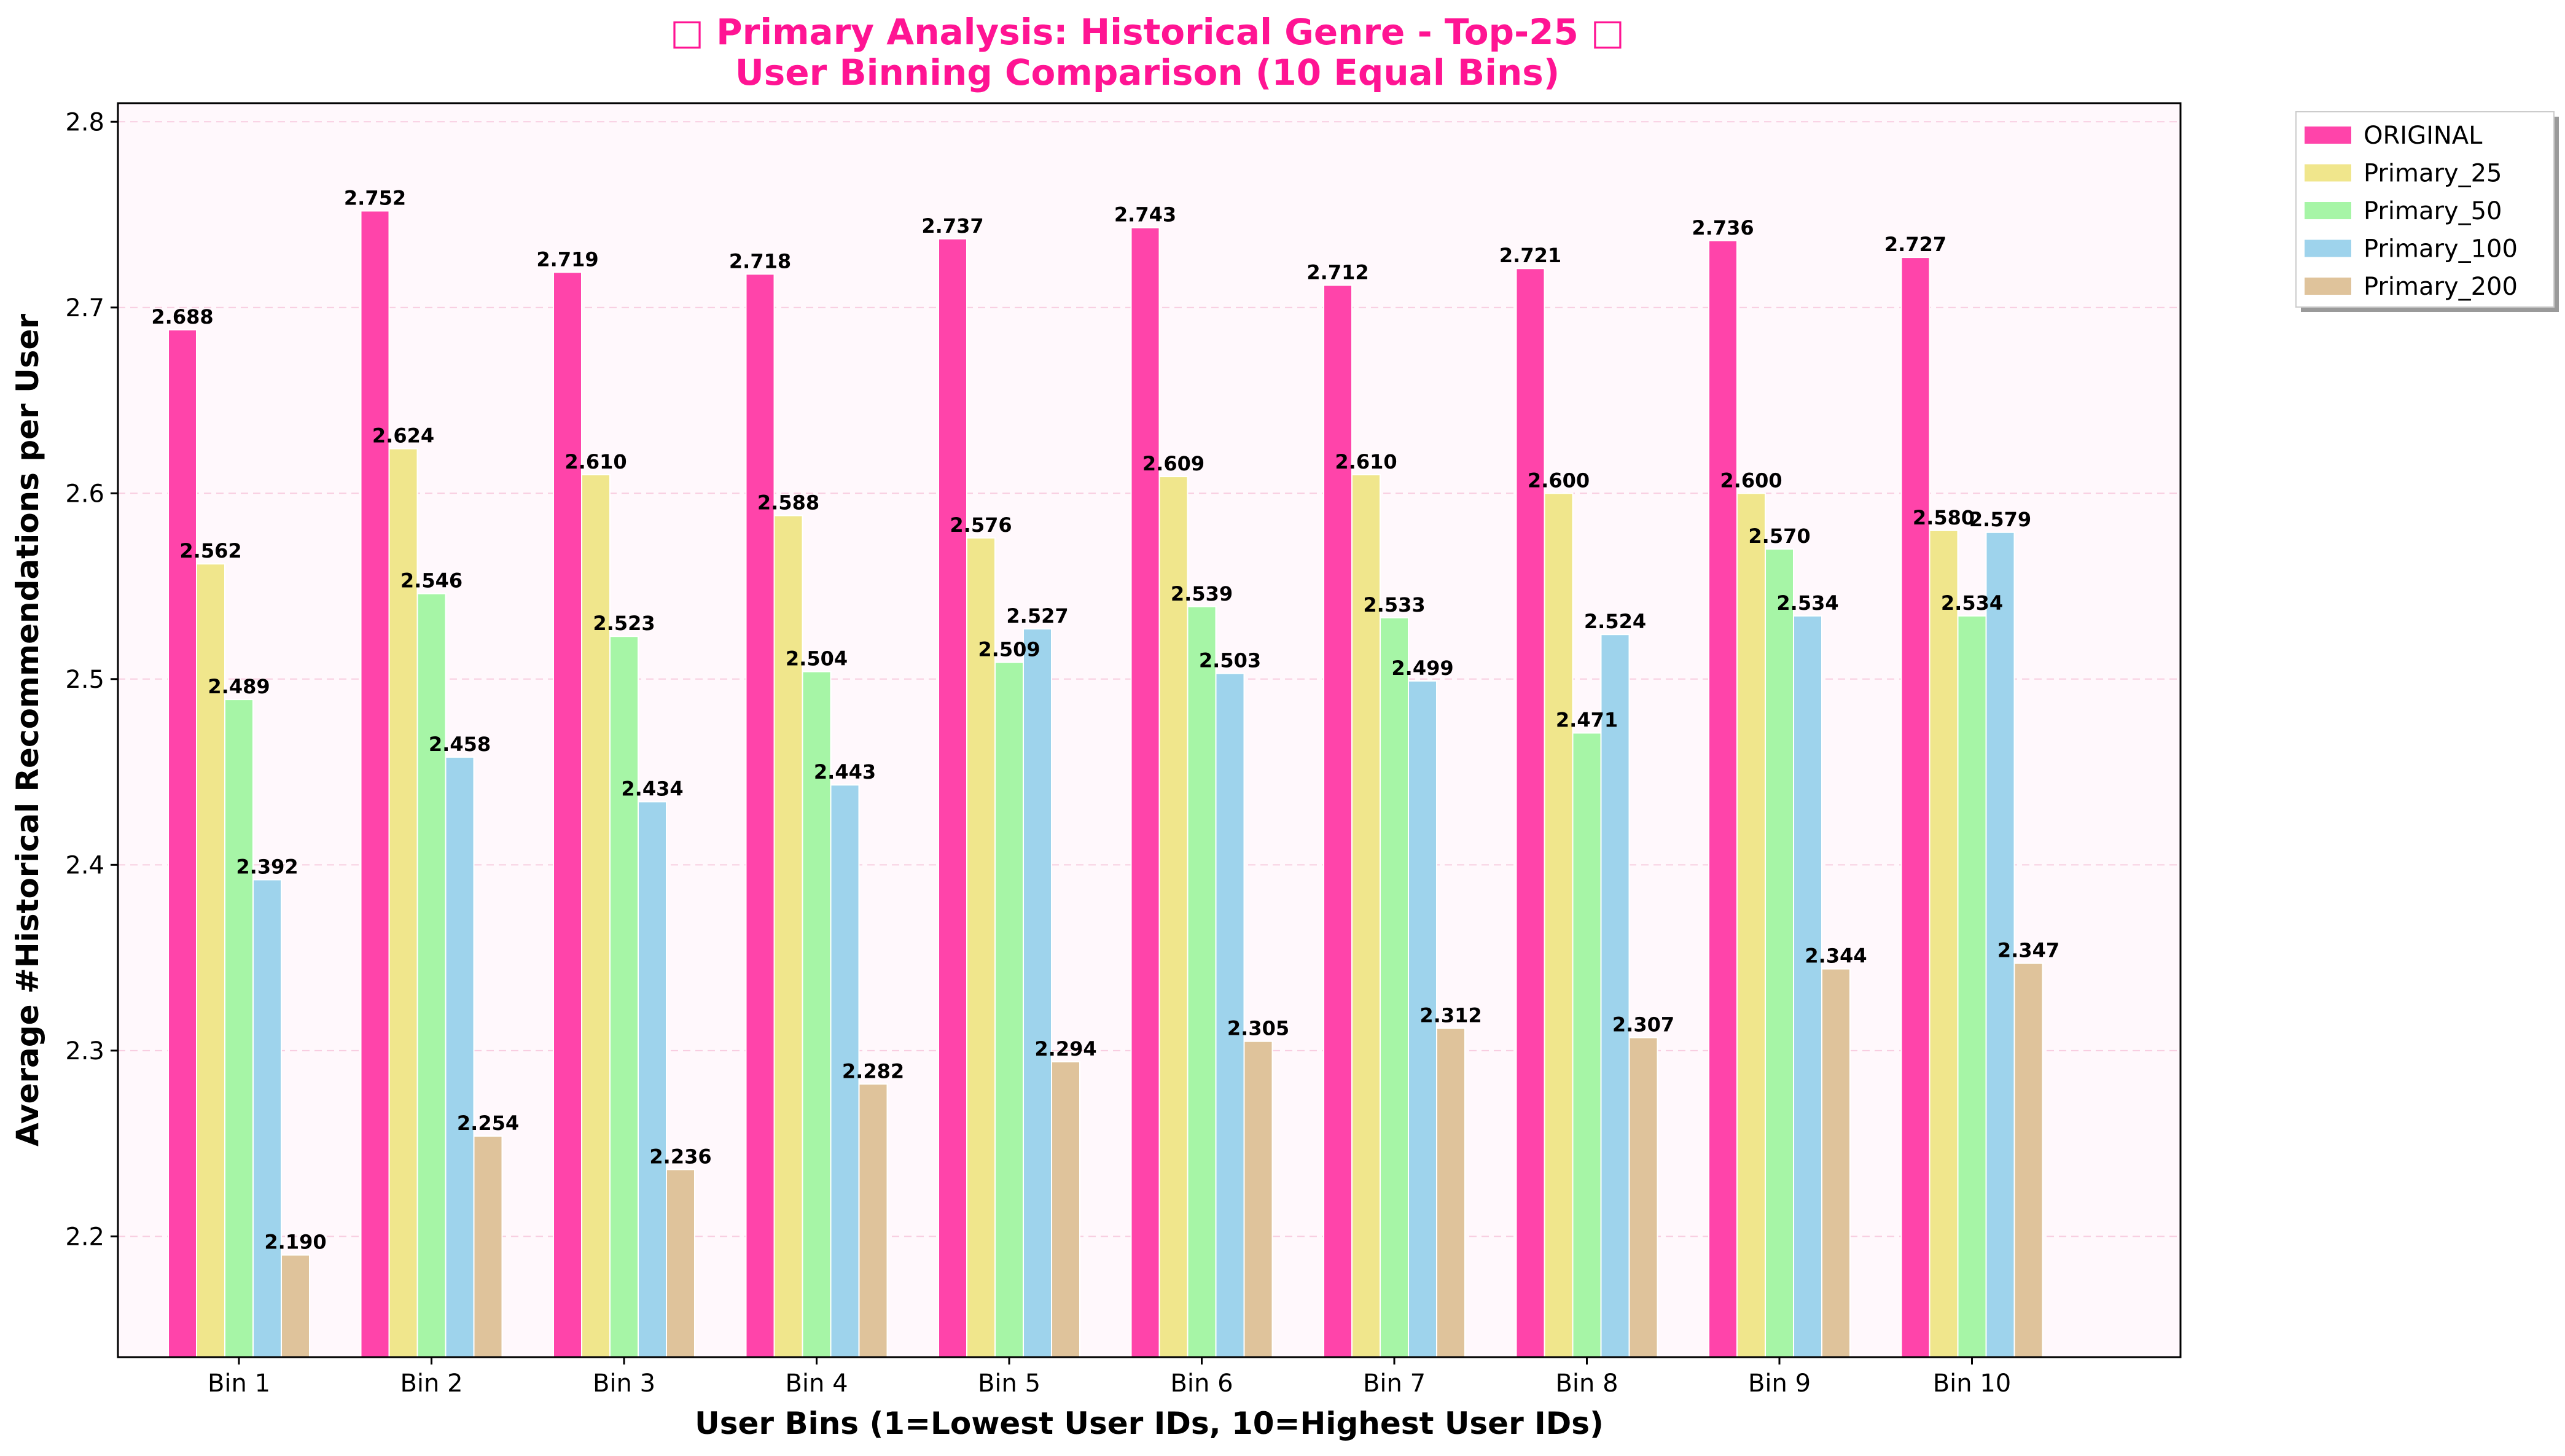 The height and width of the screenshot is (1456, 2565). I want to click on y-tick-label: 2.8, so click(84, 122).